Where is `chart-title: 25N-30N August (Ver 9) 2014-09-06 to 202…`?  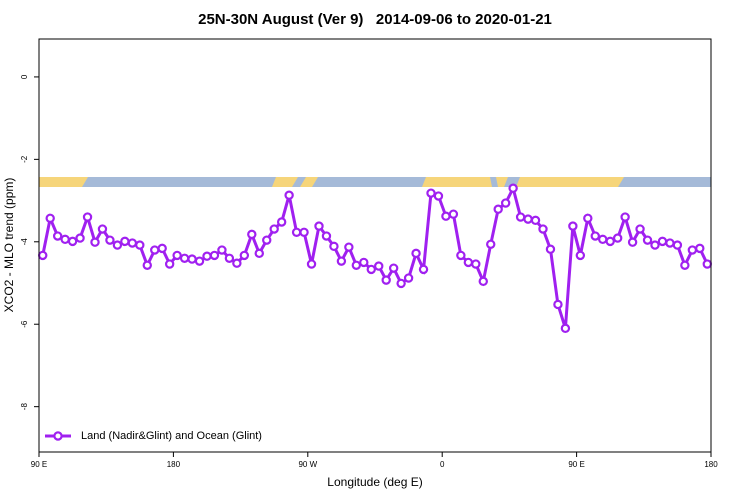
chart-title: 25N-30N August (Ver 9) 2014-09-06 to 202… is located at coordinates (375, 19).